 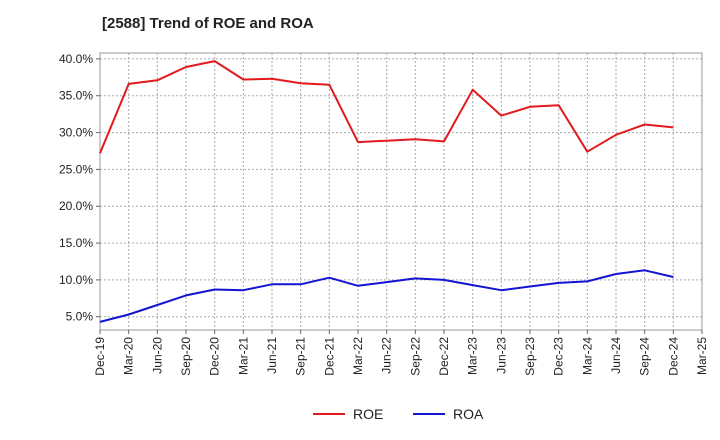 I want to click on x-tick-label: Mar-21, so click(x=243, y=356).